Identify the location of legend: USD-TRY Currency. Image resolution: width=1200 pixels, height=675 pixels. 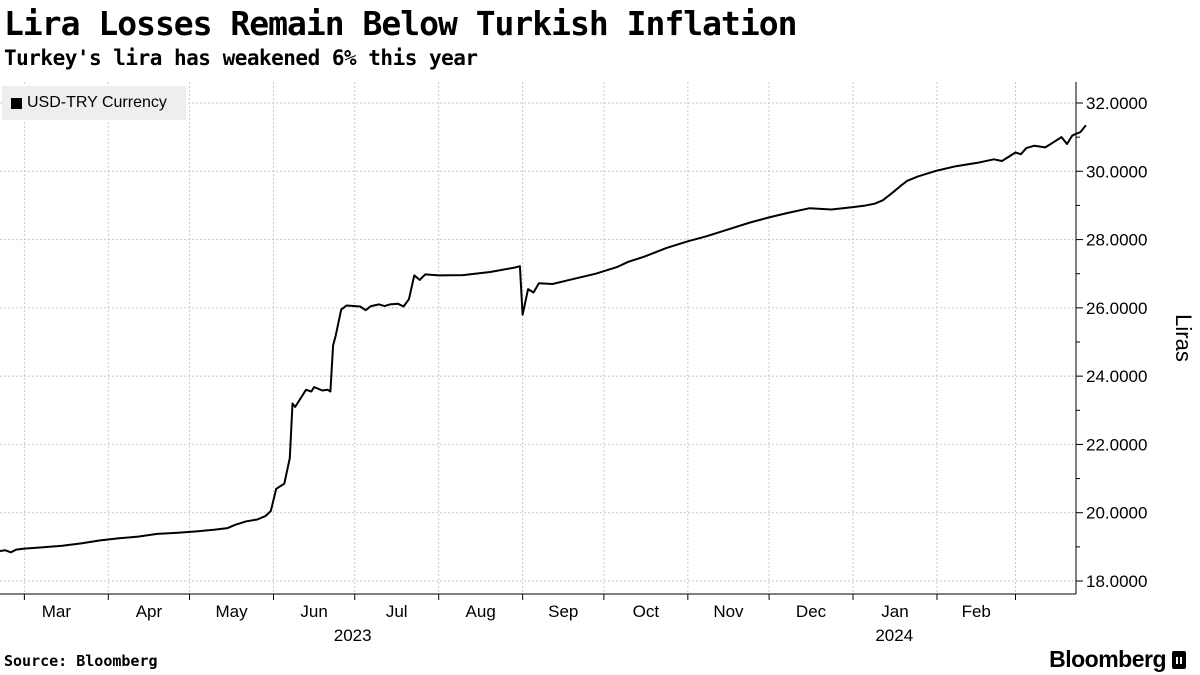
(94, 103).